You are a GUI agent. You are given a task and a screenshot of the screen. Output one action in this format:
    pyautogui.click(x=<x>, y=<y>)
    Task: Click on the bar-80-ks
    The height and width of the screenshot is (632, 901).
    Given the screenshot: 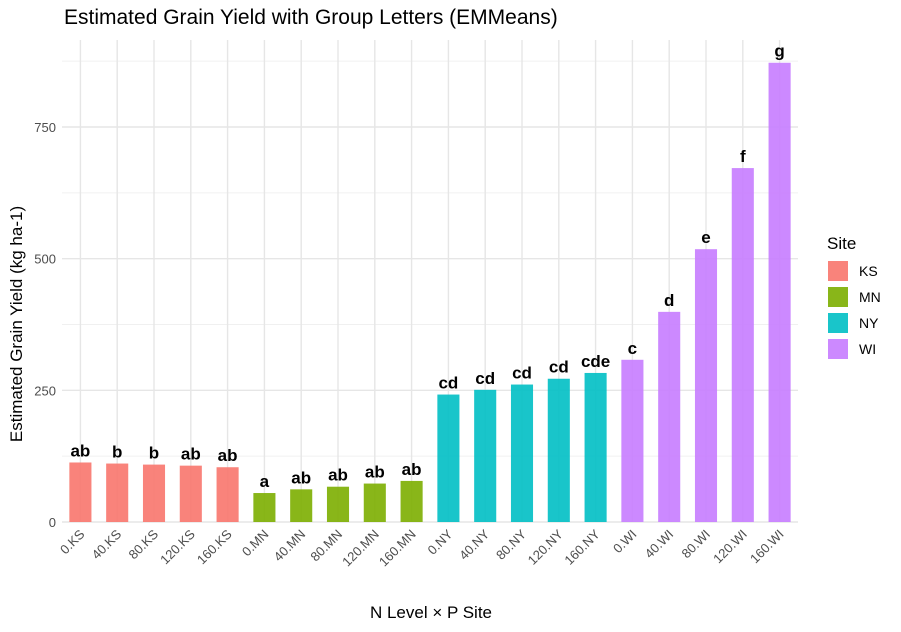 What is the action you would take?
    pyautogui.click(x=154, y=493)
    